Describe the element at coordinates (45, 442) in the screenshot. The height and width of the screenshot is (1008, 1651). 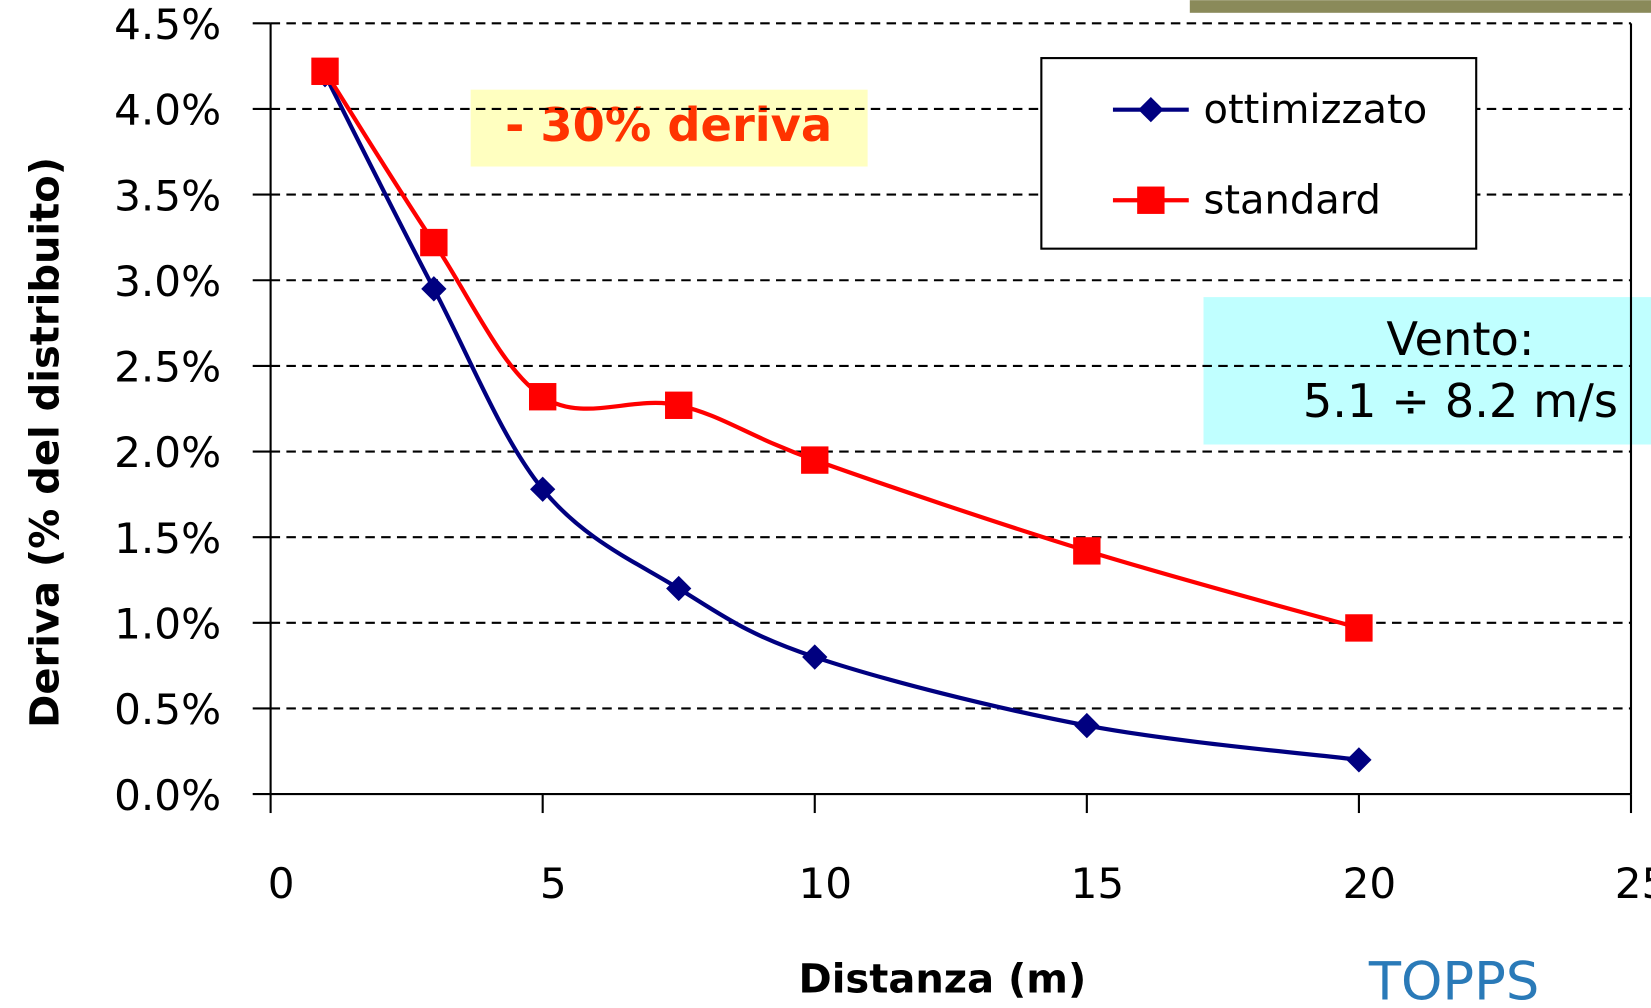
I see `y-axis-title: Deriva (% del distribuito)` at that location.